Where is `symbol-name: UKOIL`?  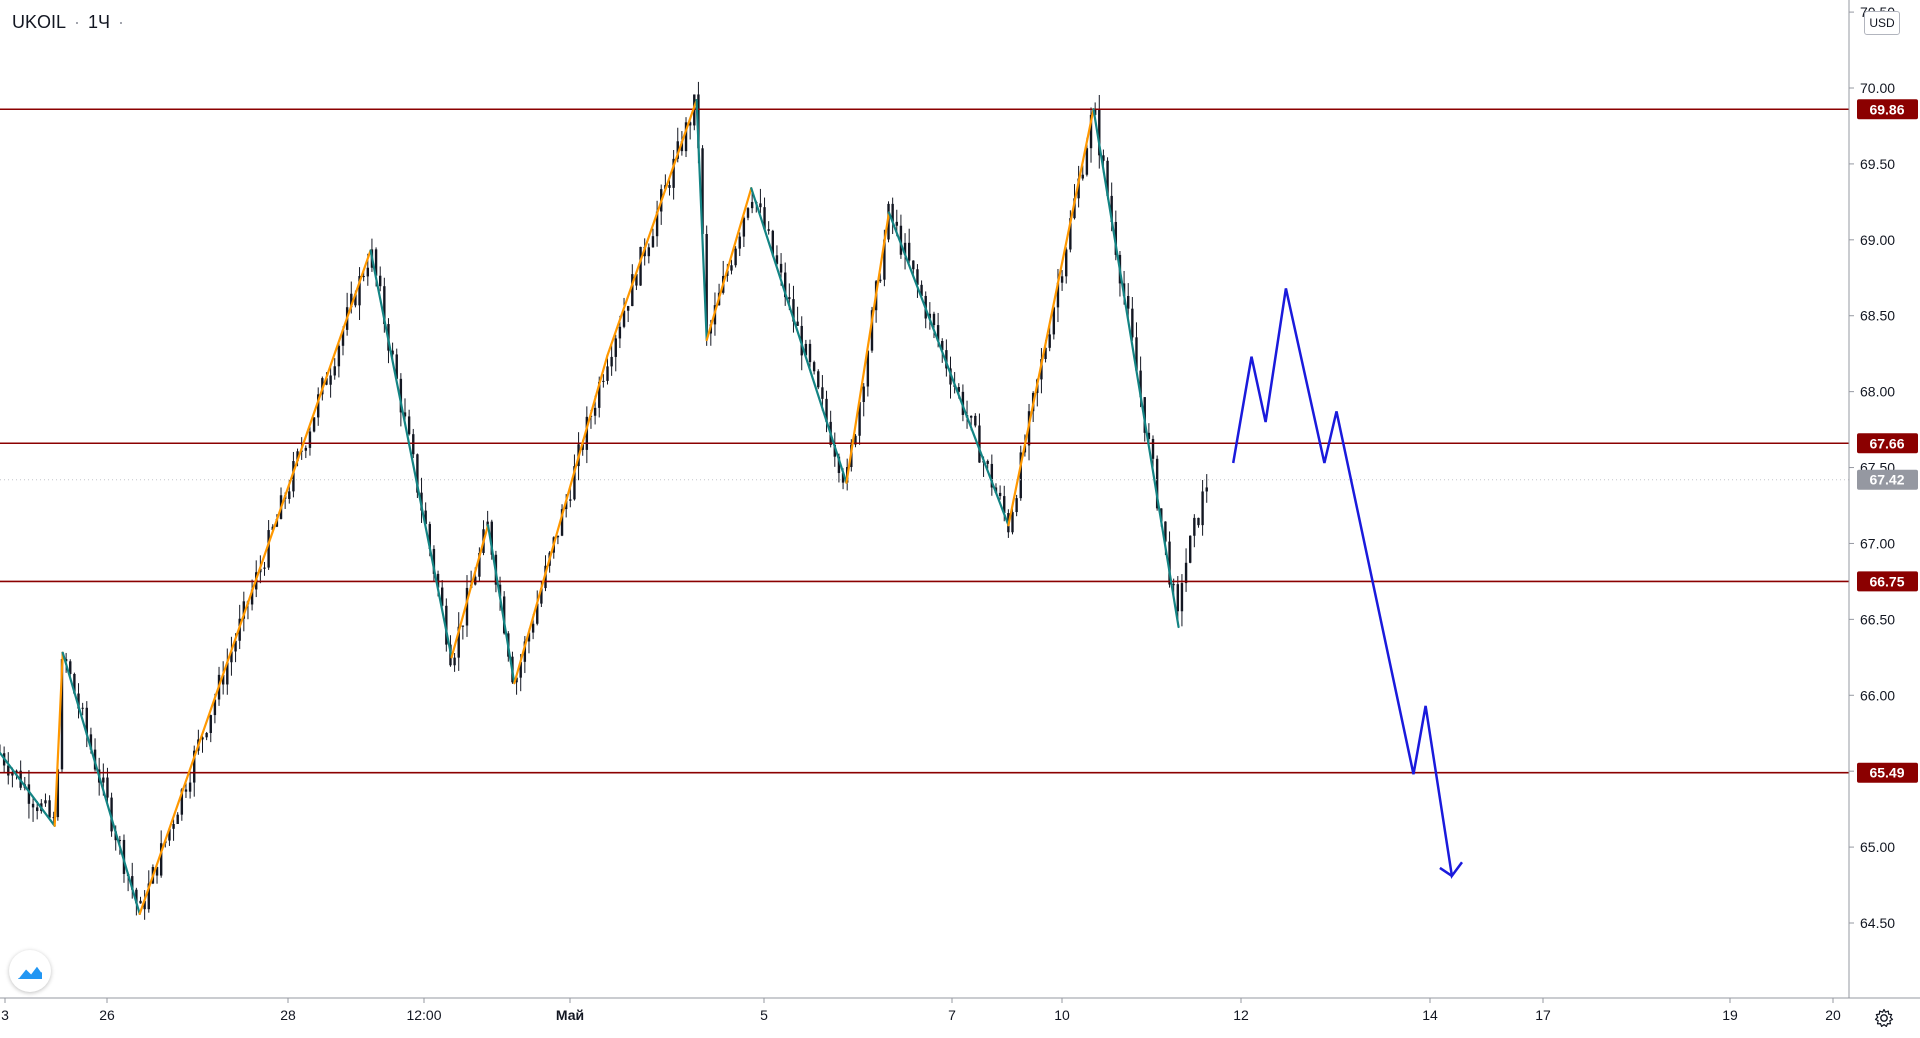 symbol-name: UKOIL is located at coordinates (39, 22).